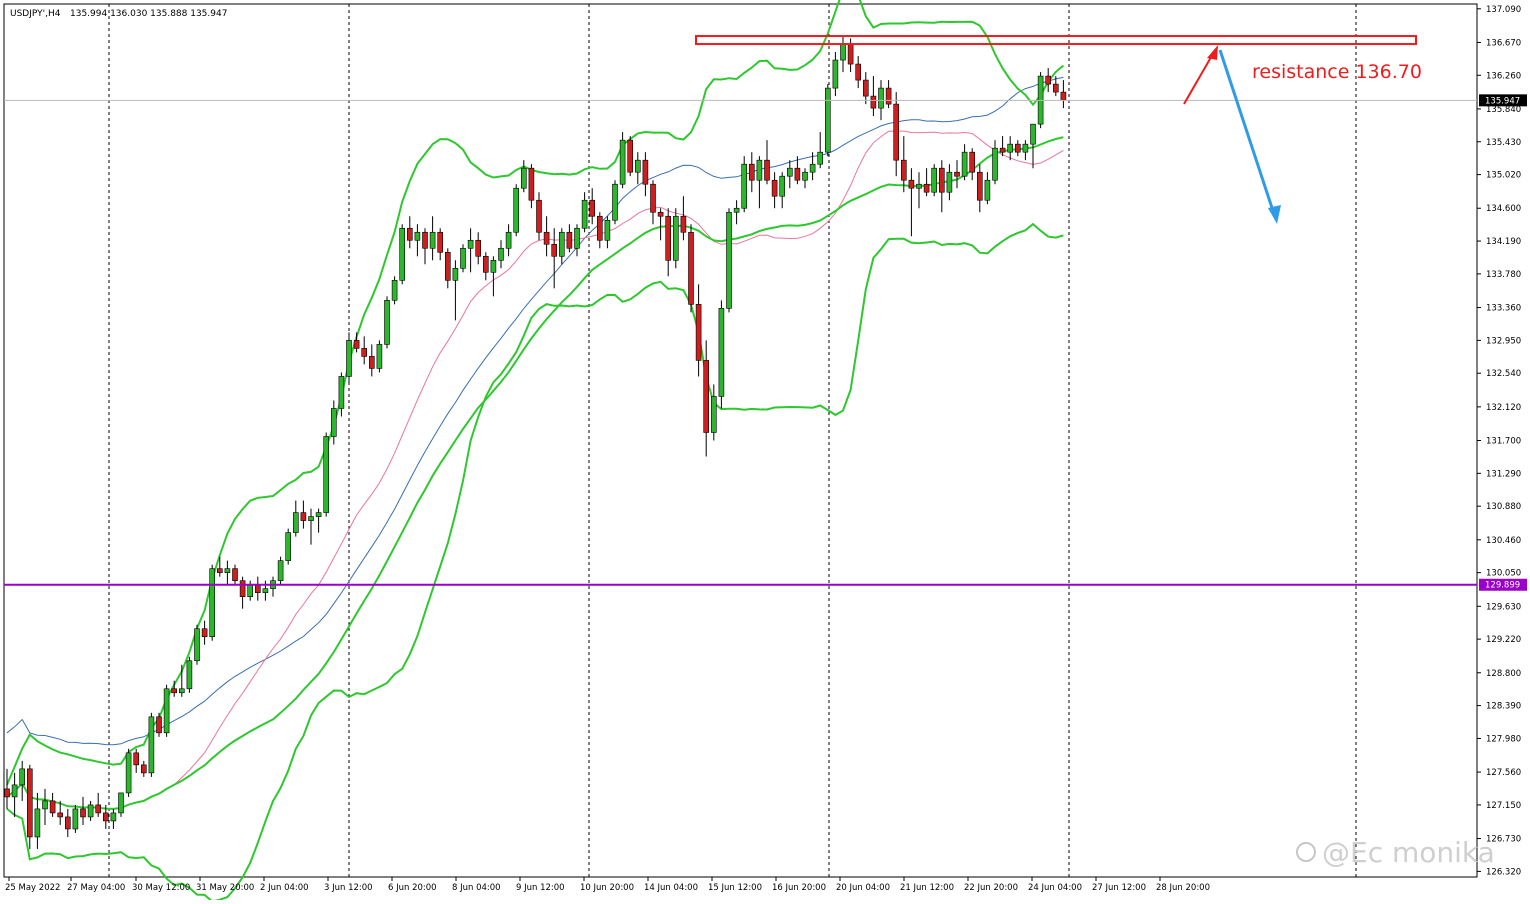  I want to click on y-axis-tick-label: 131.700, so click(1503, 442).